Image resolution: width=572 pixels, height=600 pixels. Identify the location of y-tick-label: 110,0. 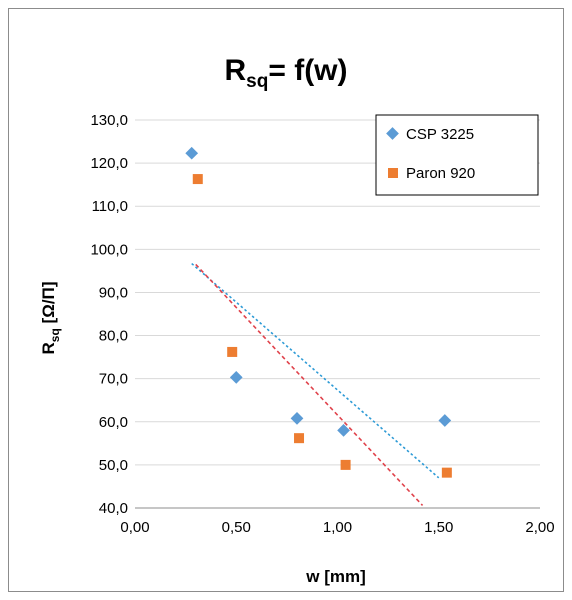
(110, 206).